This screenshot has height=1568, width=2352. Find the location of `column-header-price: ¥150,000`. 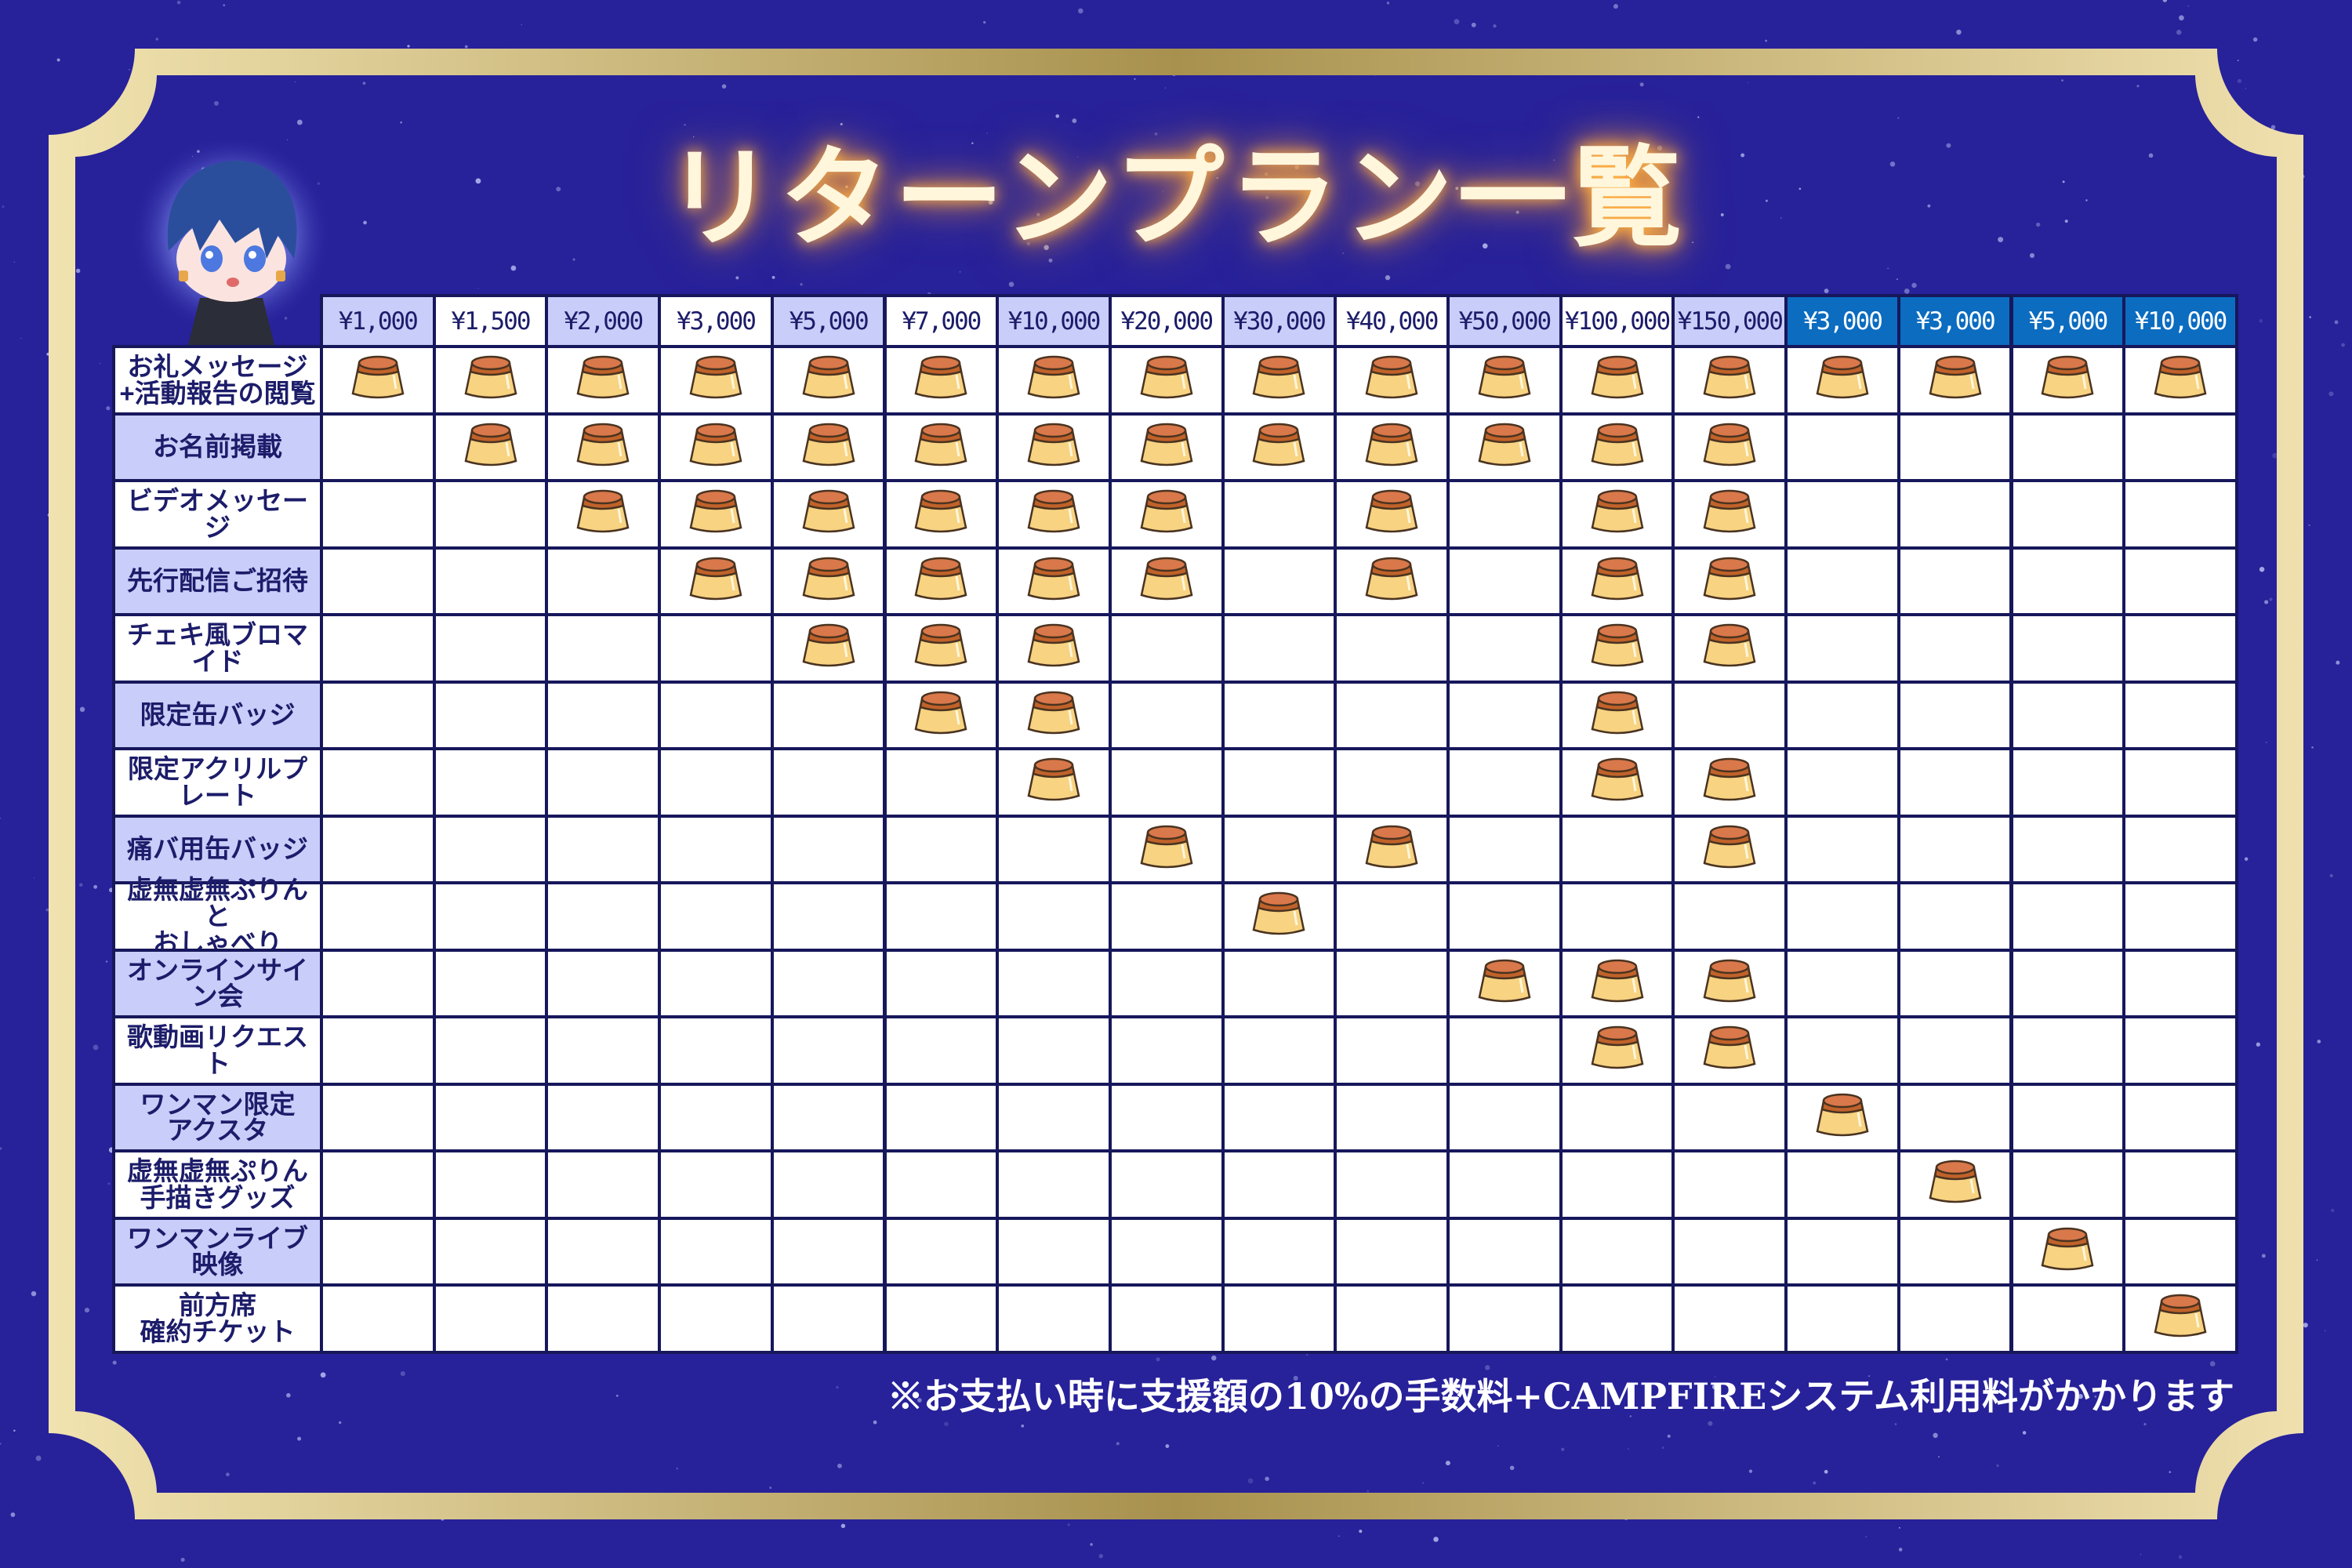

column-header-price: ¥150,000 is located at coordinates (1729, 321).